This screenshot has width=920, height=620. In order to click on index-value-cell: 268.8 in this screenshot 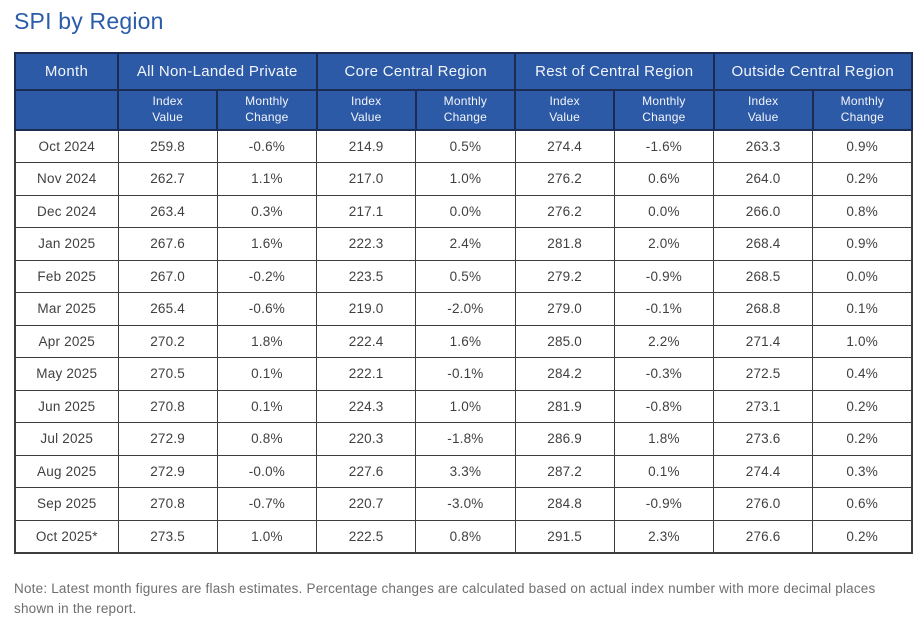, I will do `click(763, 309)`.